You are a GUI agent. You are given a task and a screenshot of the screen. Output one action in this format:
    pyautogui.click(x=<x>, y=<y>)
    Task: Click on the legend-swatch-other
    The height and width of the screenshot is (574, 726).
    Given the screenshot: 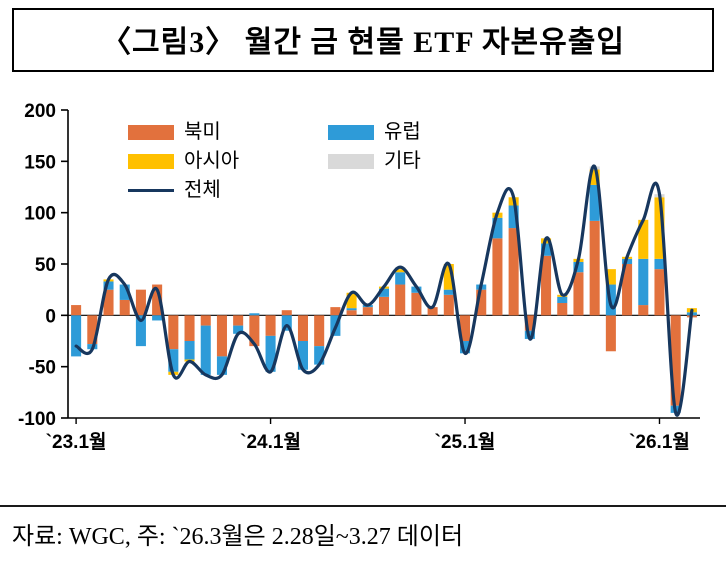 What is the action you would take?
    pyautogui.click(x=351, y=161)
    